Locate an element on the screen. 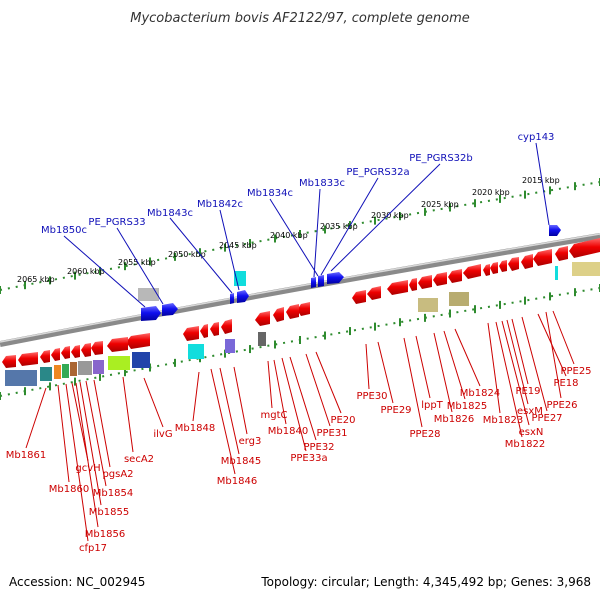  gene-mb1826 is located at coordinates (425, 282).